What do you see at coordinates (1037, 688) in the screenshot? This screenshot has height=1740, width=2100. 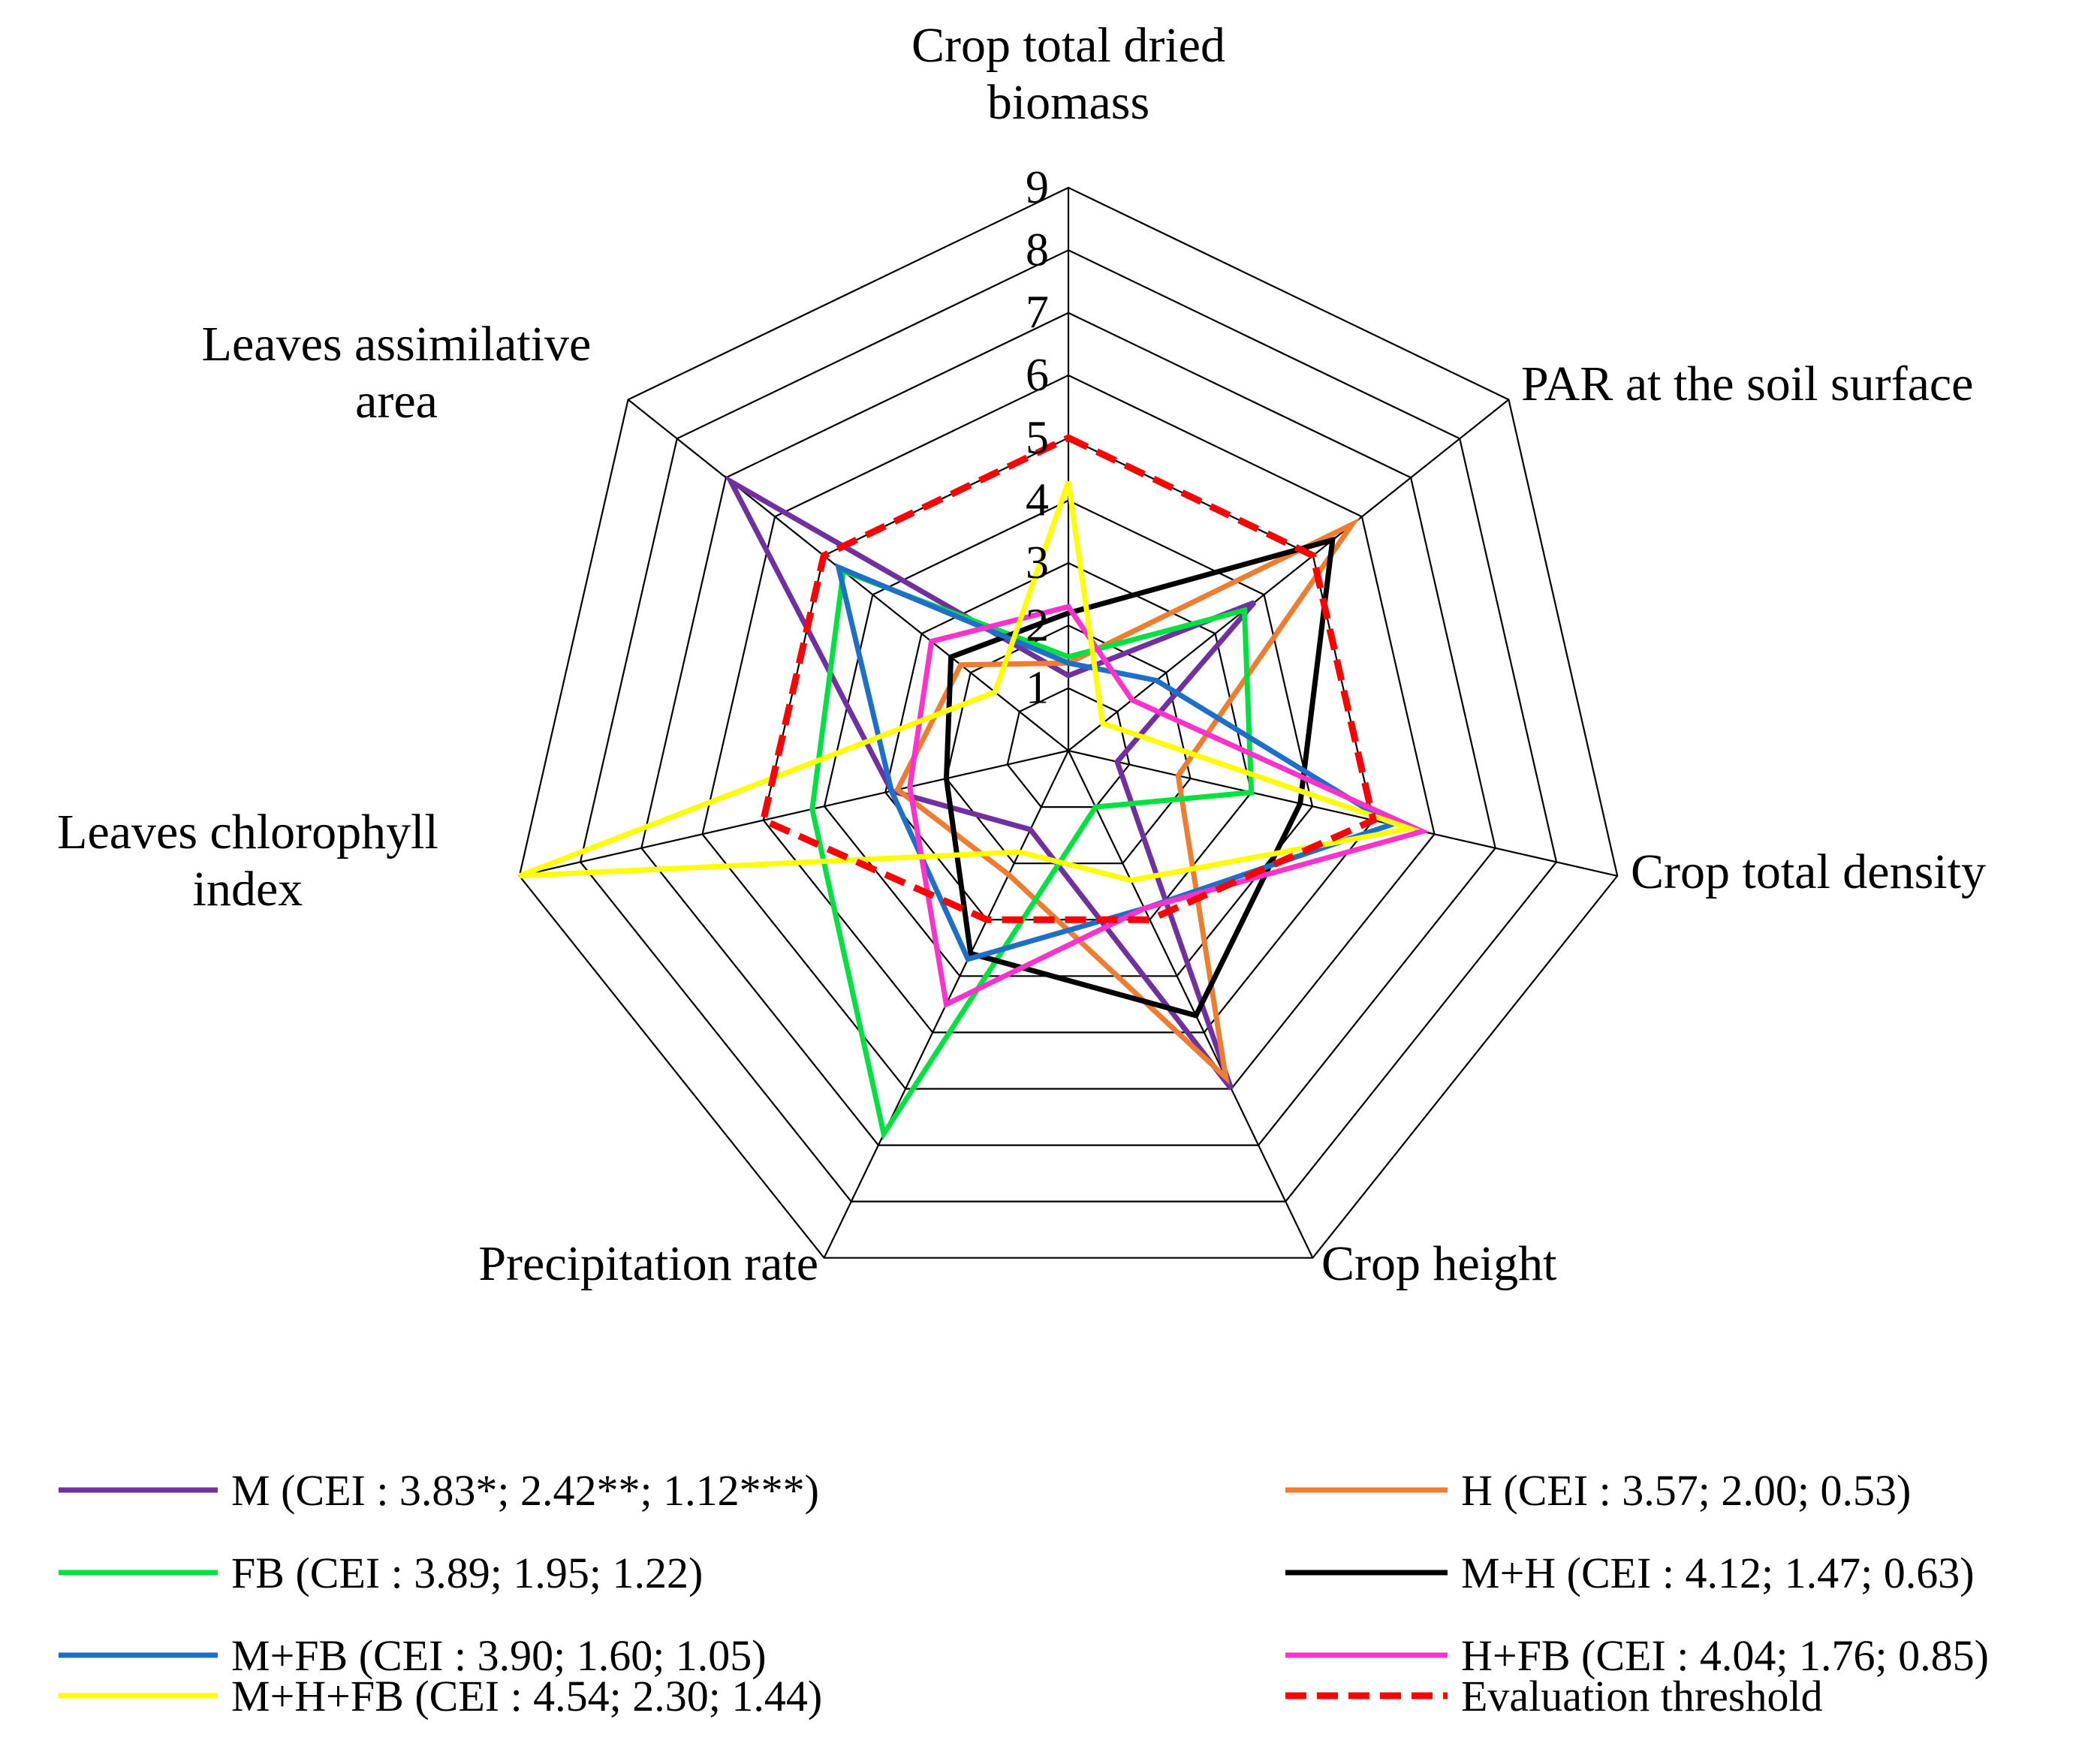 I see `tick-label-1: 1` at bounding box center [1037, 688].